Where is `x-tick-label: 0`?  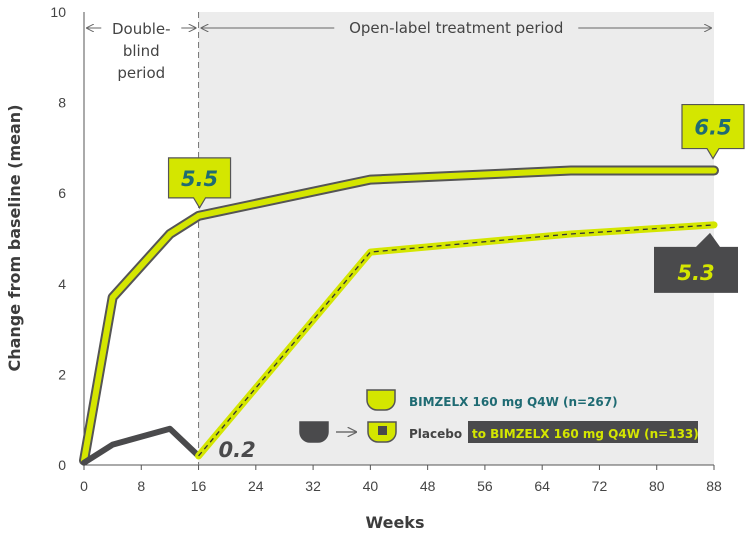
x-tick-label: 0 is located at coordinates (84, 486).